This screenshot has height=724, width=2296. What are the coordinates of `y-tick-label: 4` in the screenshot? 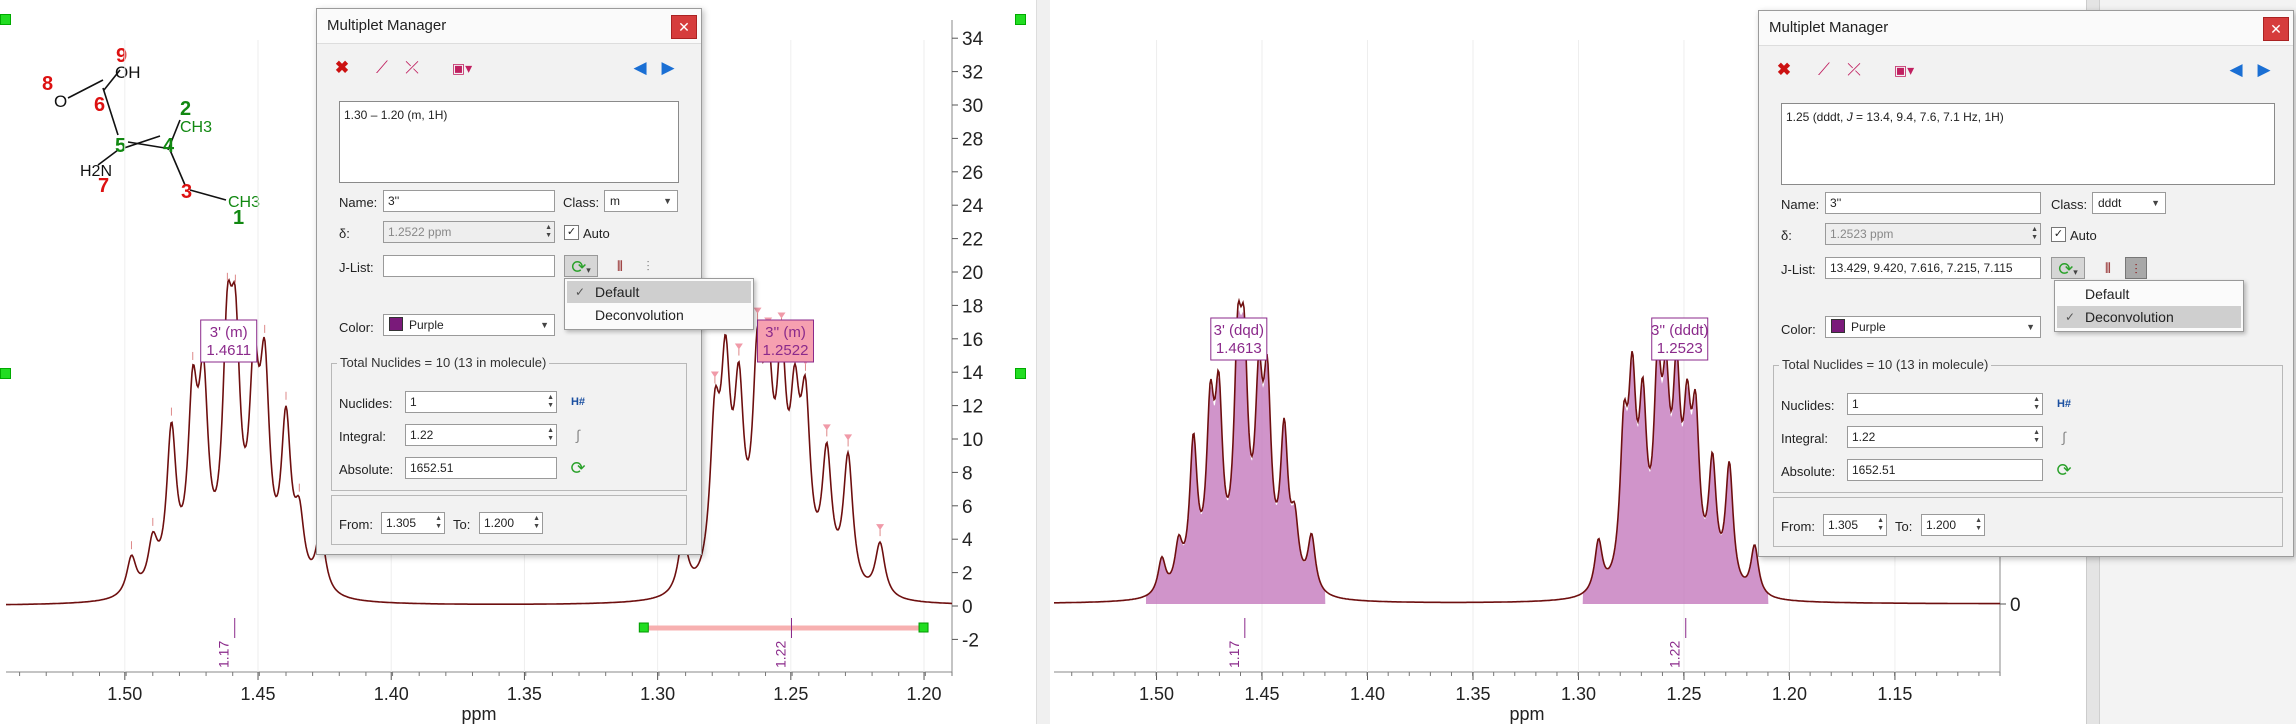 It's located at (967, 540).